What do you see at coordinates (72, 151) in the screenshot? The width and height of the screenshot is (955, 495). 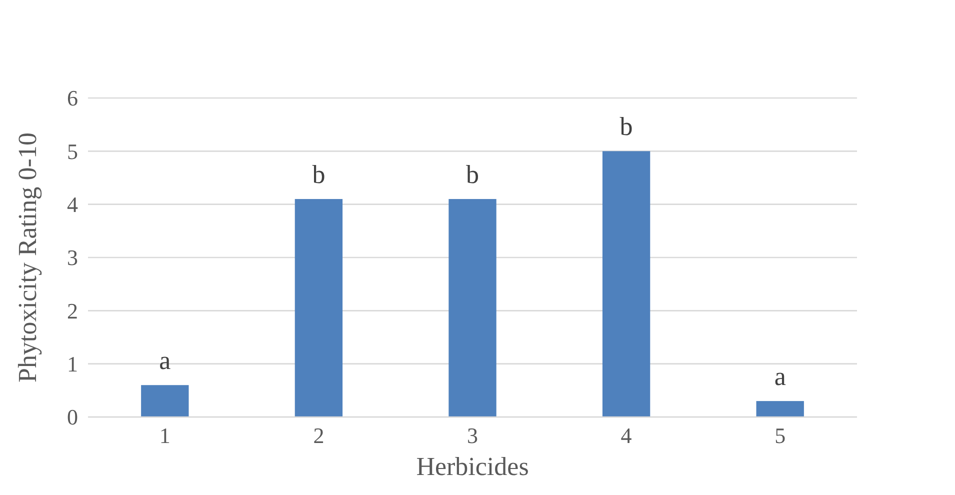 I see `y-tick-label: 5` at bounding box center [72, 151].